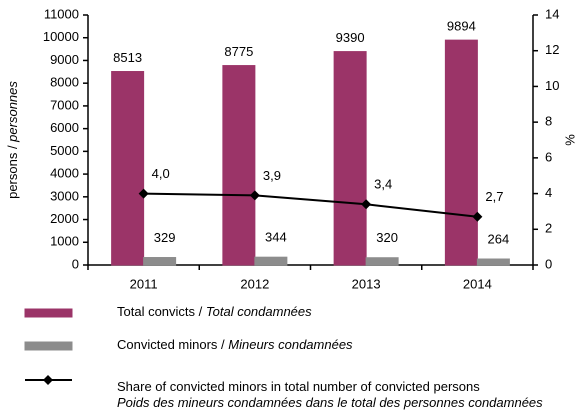 Image resolution: width=581 pixels, height=416 pixels. I want to click on legend-label: Total convicts / Total condamnées, so click(214, 311).